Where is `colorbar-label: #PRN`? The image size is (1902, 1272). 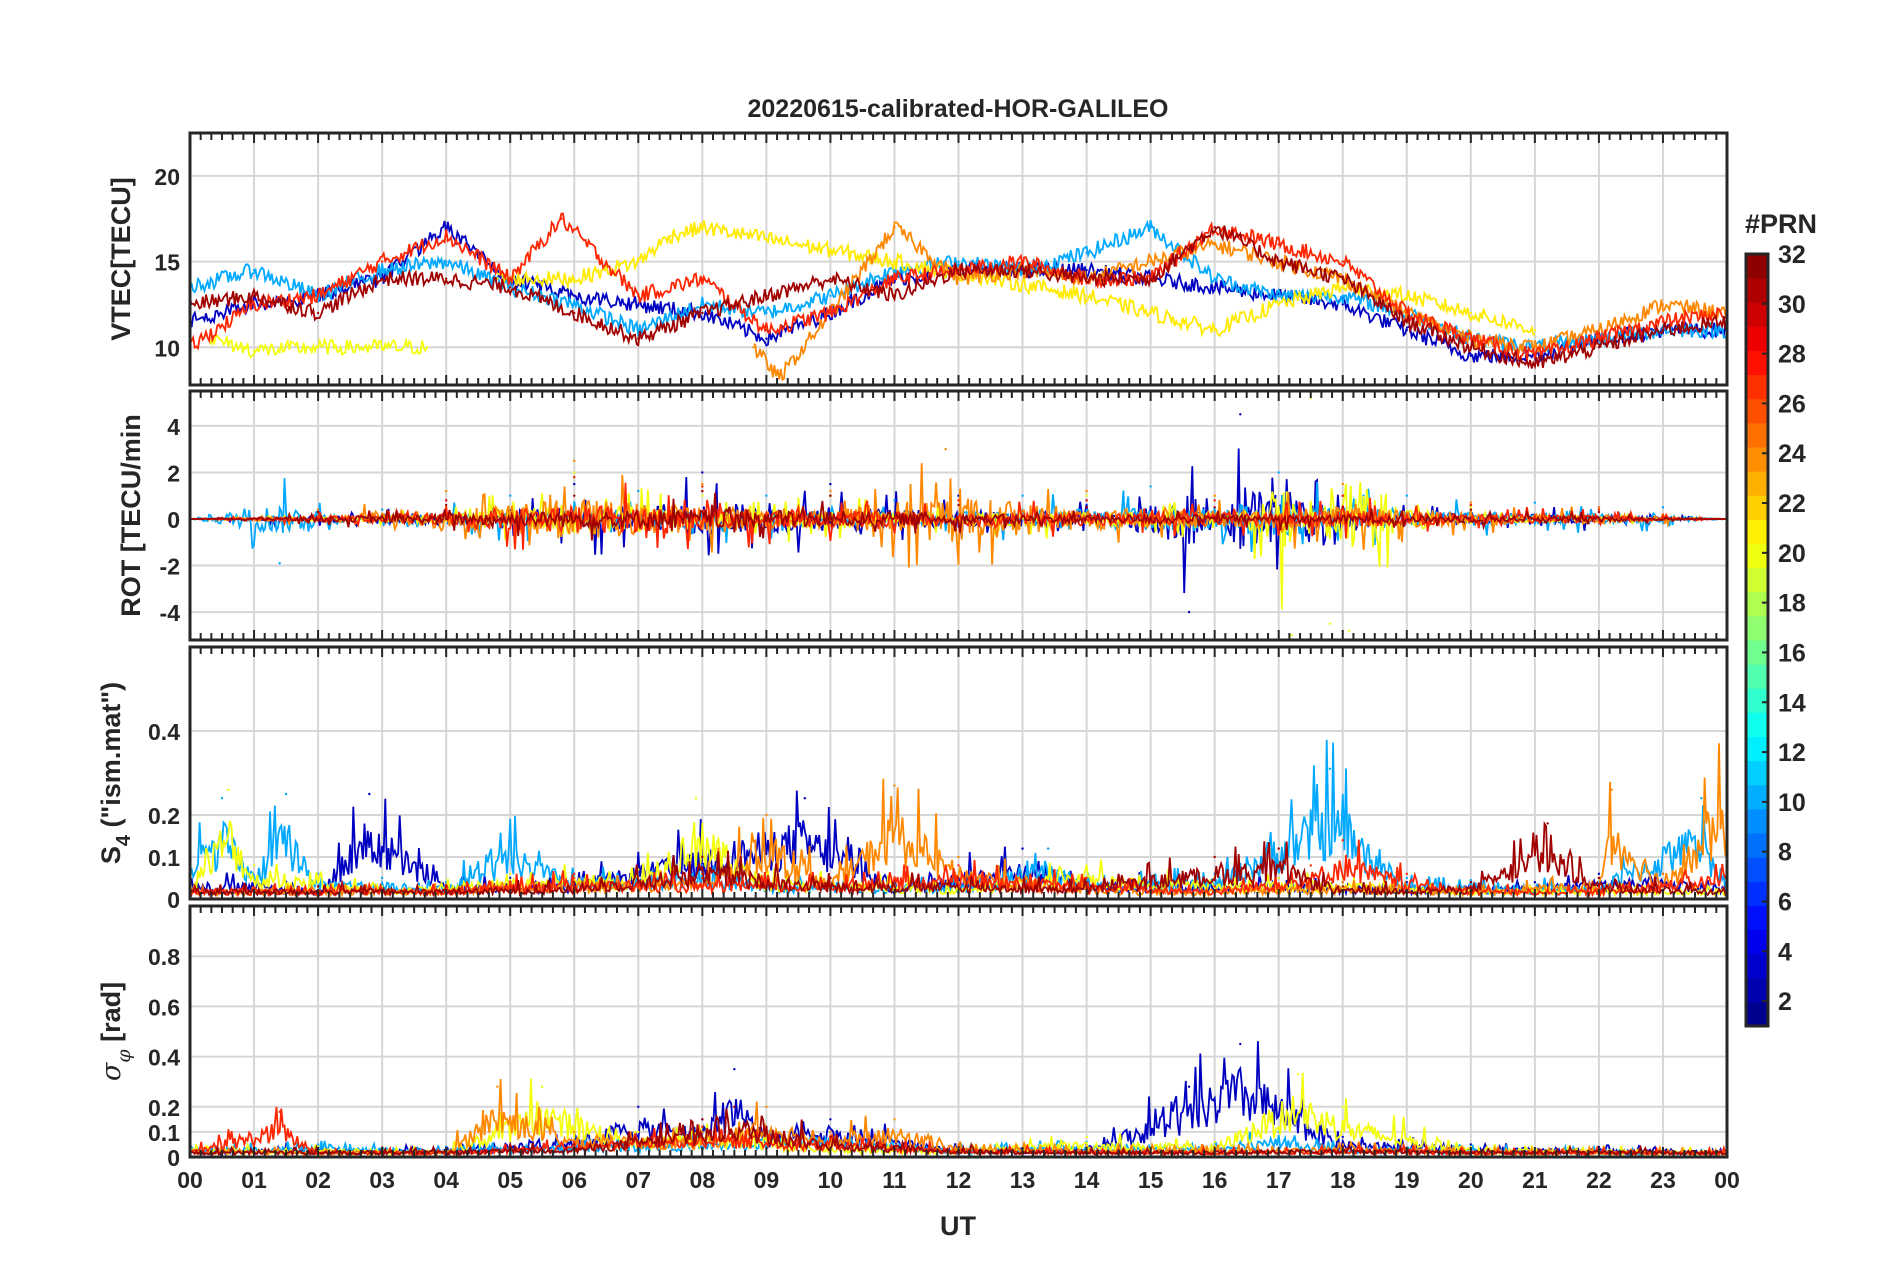 colorbar-label: #PRN is located at coordinates (1781, 224).